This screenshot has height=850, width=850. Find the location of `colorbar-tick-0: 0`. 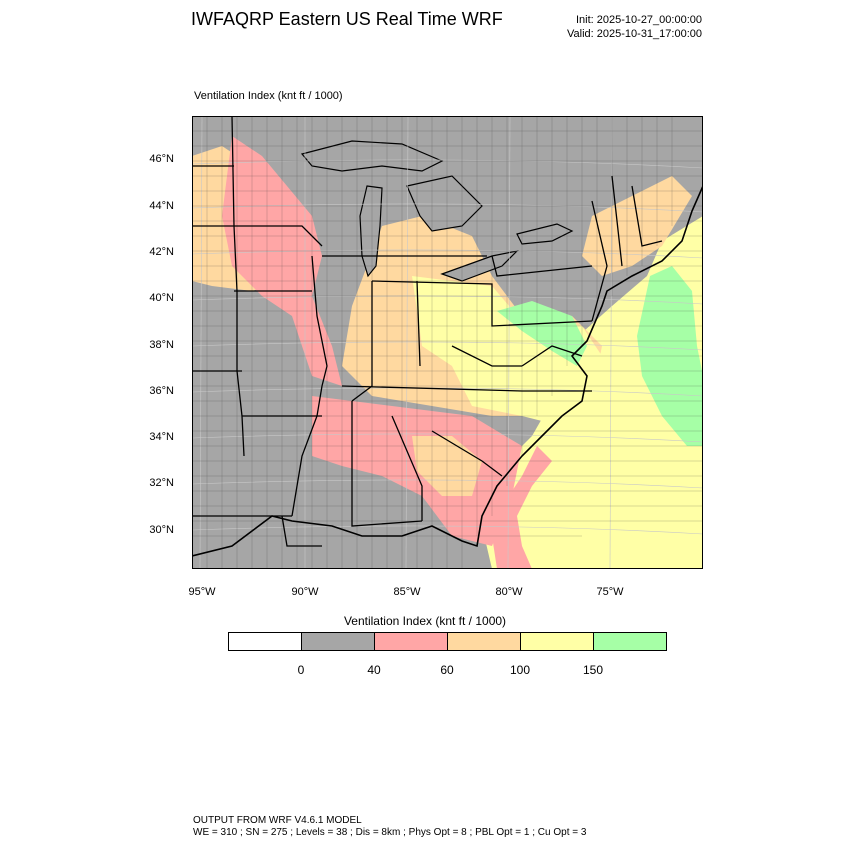

colorbar-tick-0: 0 is located at coordinates (301, 670).